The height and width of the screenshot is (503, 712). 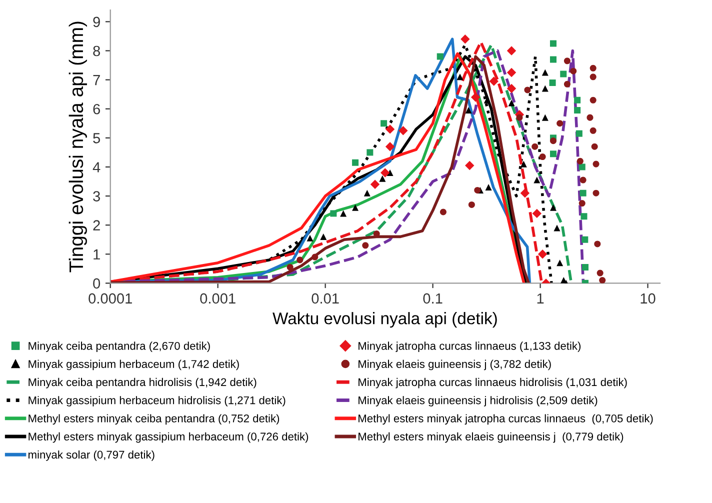 I want to click on x-tick-label: 1, so click(x=540, y=298).